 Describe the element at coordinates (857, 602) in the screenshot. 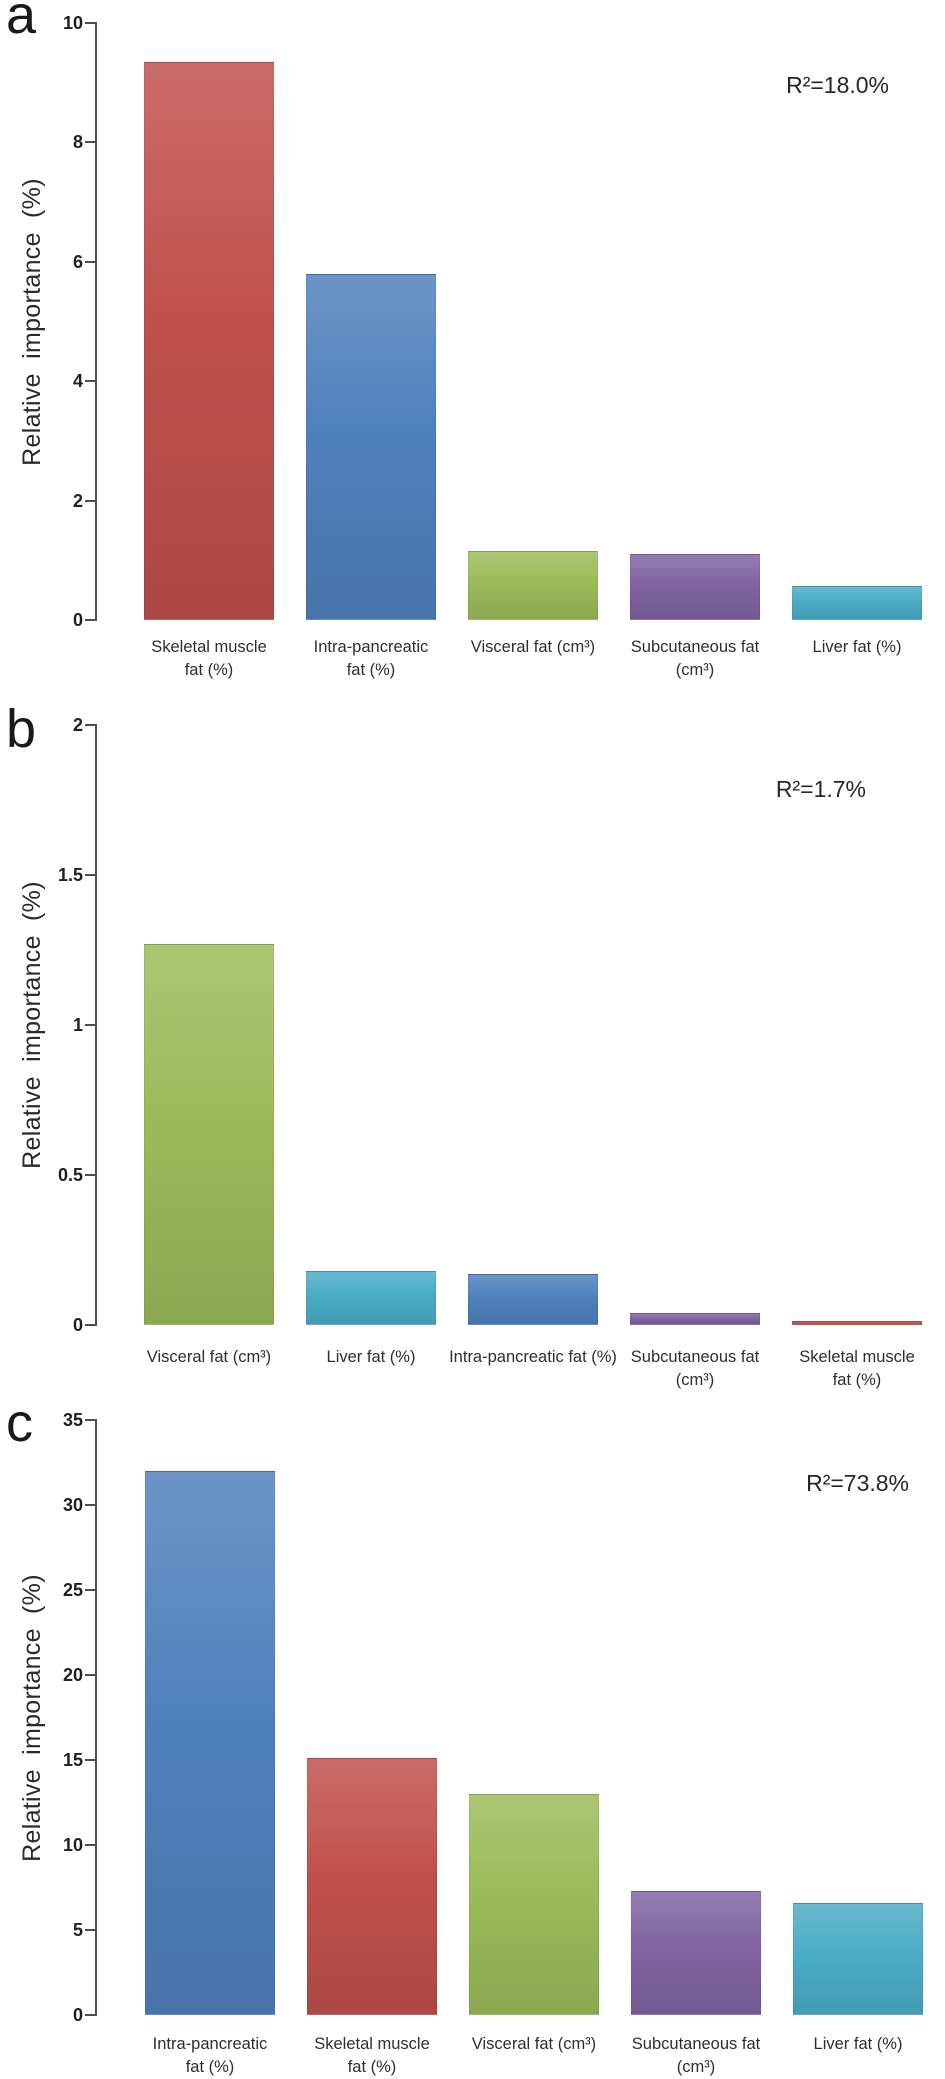

I see `panel-a-bar-liver-fat` at that location.